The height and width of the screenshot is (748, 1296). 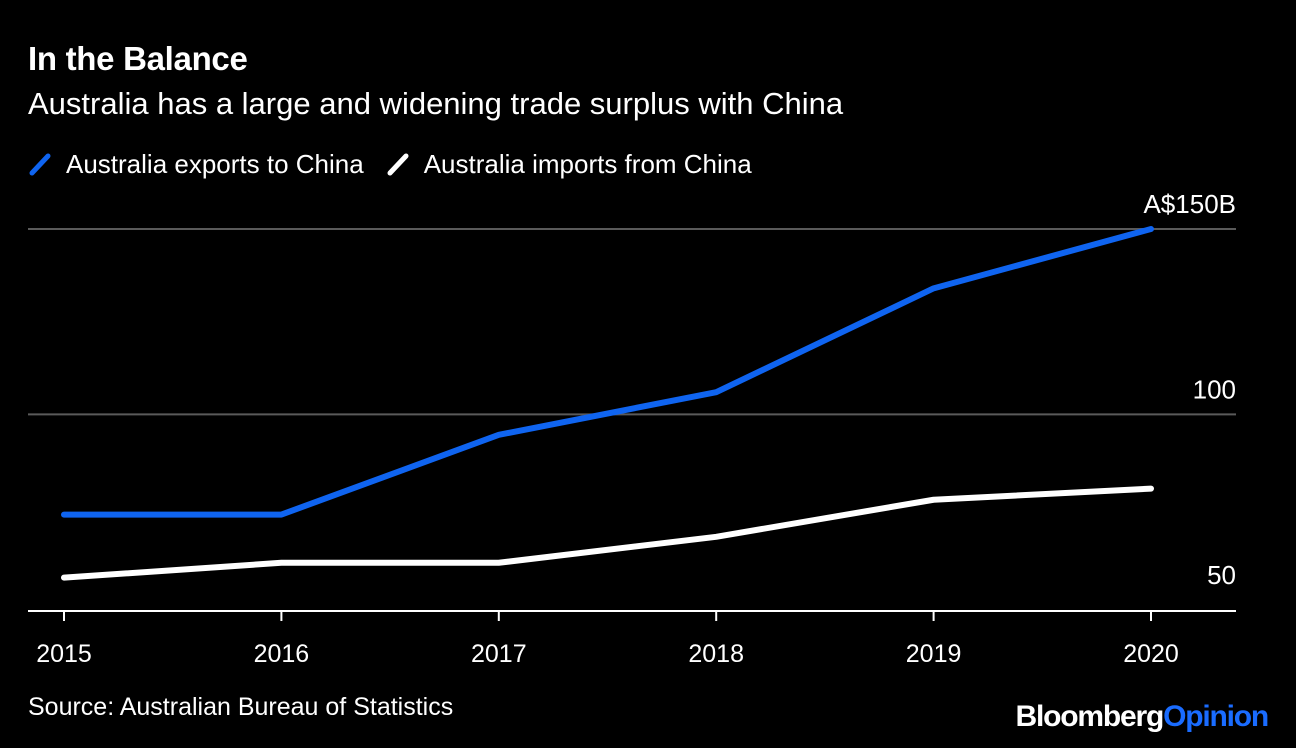 I want to click on legend-item-exports: Australia exports to China, so click(x=196, y=164).